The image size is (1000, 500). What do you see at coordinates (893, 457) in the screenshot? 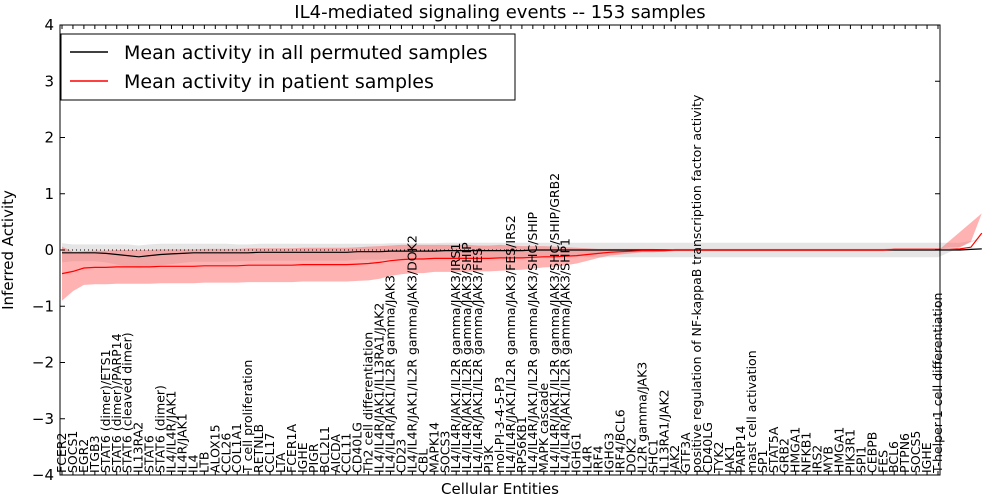
I see `x-tick-label: BCL6` at bounding box center [893, 457].